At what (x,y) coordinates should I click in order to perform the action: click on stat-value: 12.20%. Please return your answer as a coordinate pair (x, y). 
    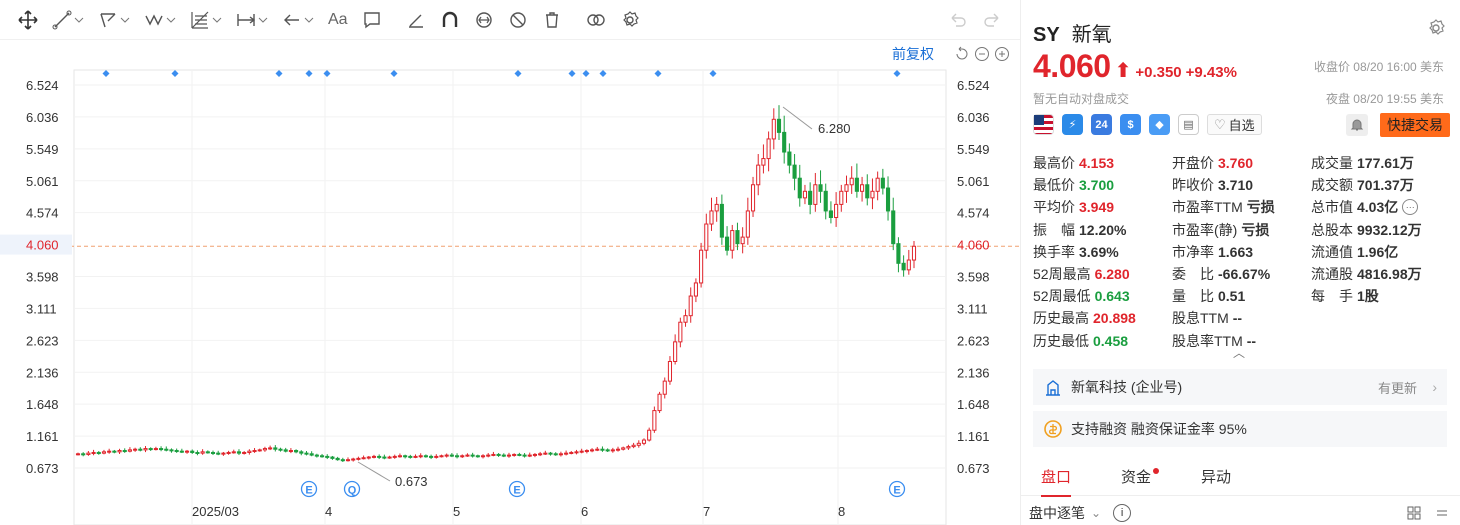
    Looking at the image, I should click on (1103, 229).